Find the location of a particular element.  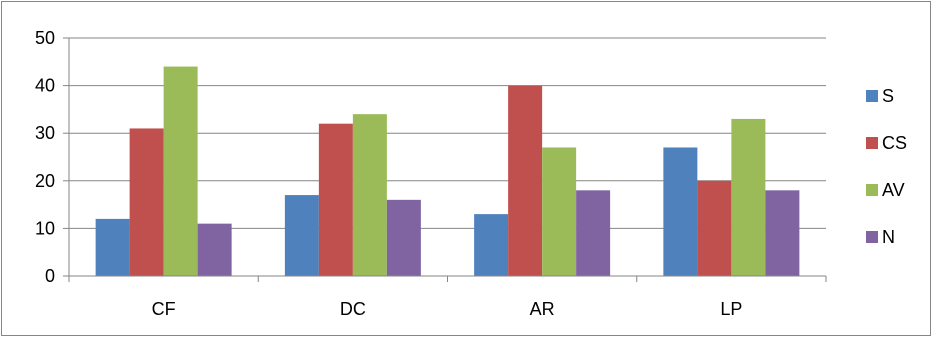

bar-av-dc is located at coordinates (369, 195).